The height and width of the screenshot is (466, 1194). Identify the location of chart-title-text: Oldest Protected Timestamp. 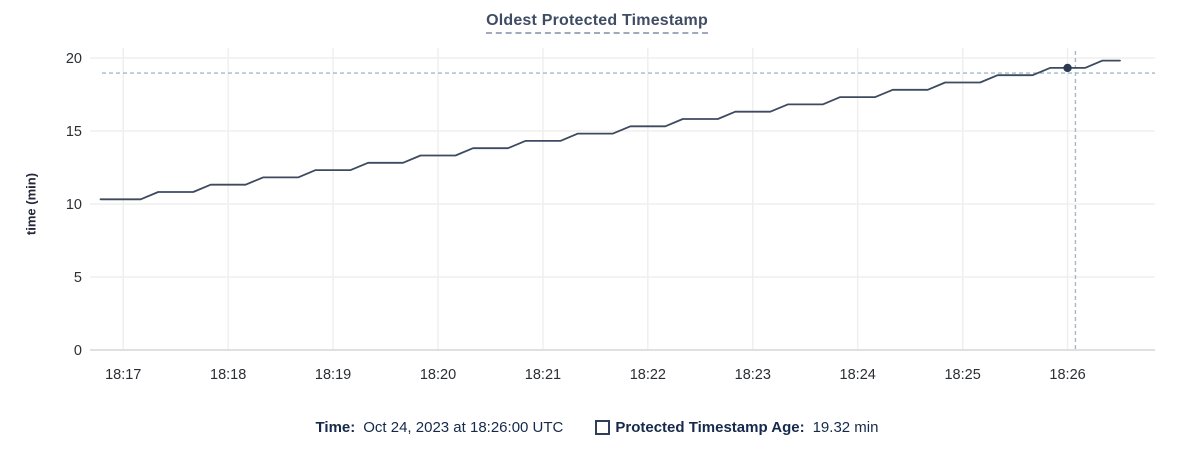
(597, 23).